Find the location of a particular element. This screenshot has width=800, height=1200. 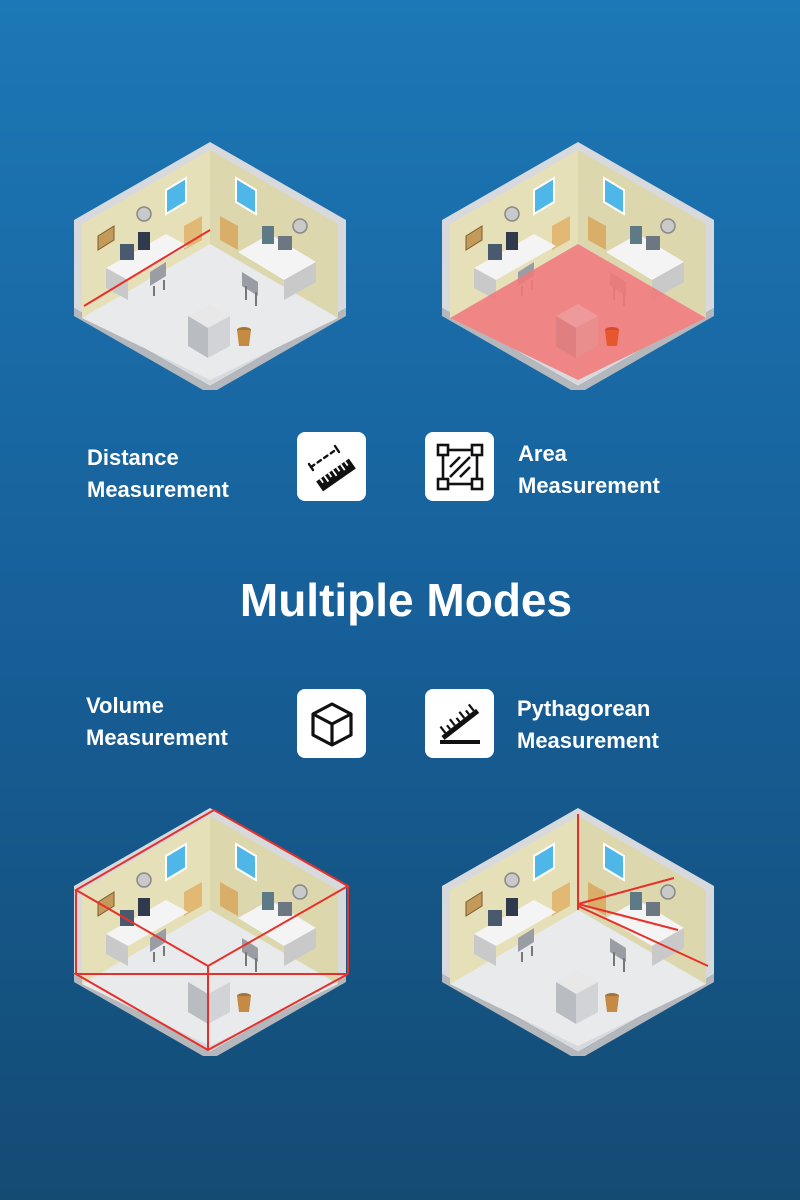

volume-label-line1: Volume is located at coordinates (125, 705).